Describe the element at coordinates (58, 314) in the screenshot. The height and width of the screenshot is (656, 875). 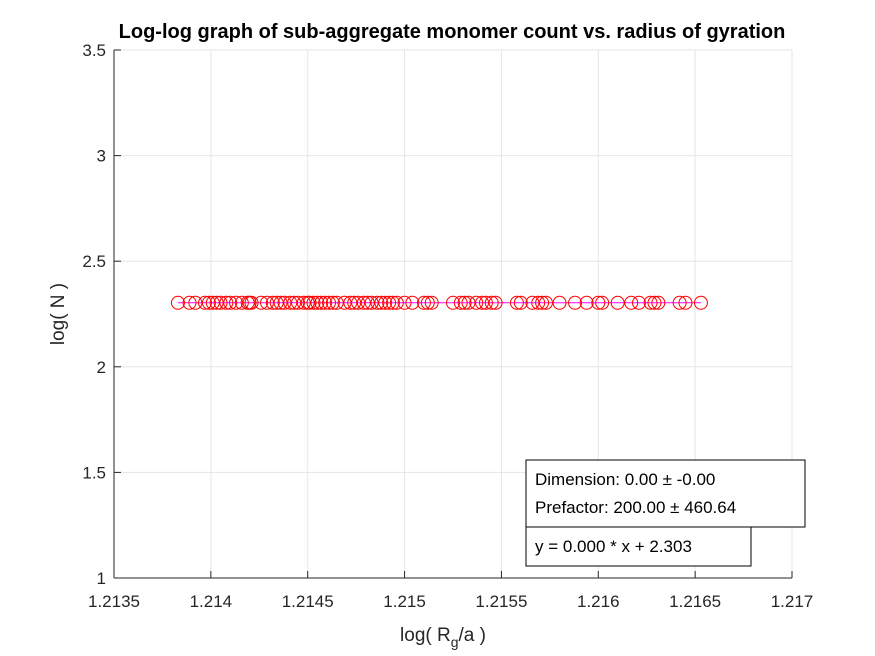
I see `y-axis-label: log( N )` at that location.